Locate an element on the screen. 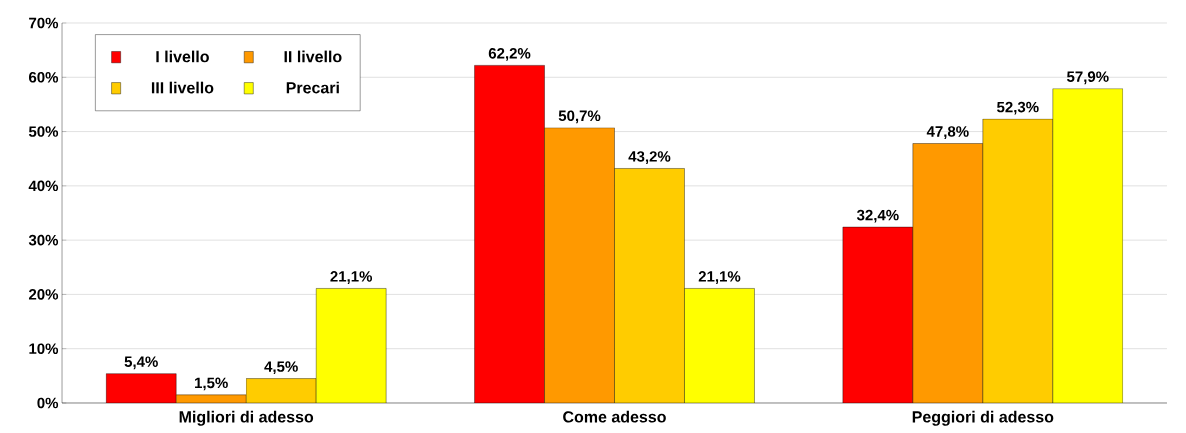 The width and height of the screenshot is (1186, 433). data-label: 57,9% is located at coordinates (1087, 78).